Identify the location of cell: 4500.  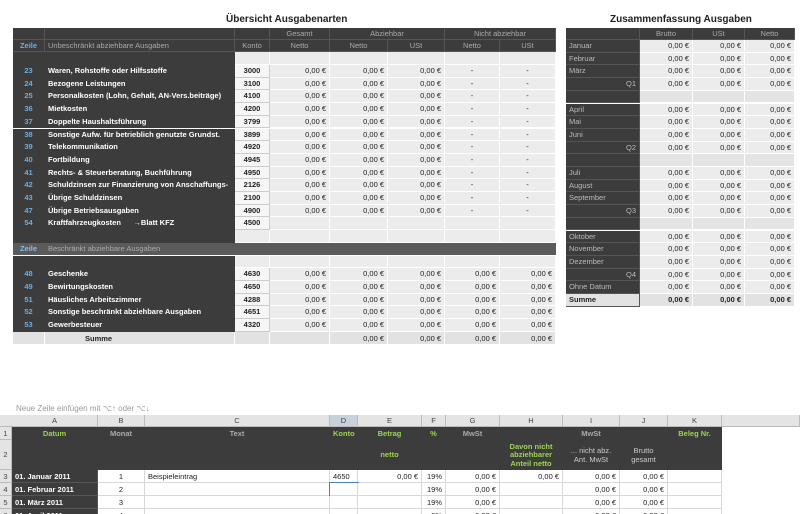
(252, 224).